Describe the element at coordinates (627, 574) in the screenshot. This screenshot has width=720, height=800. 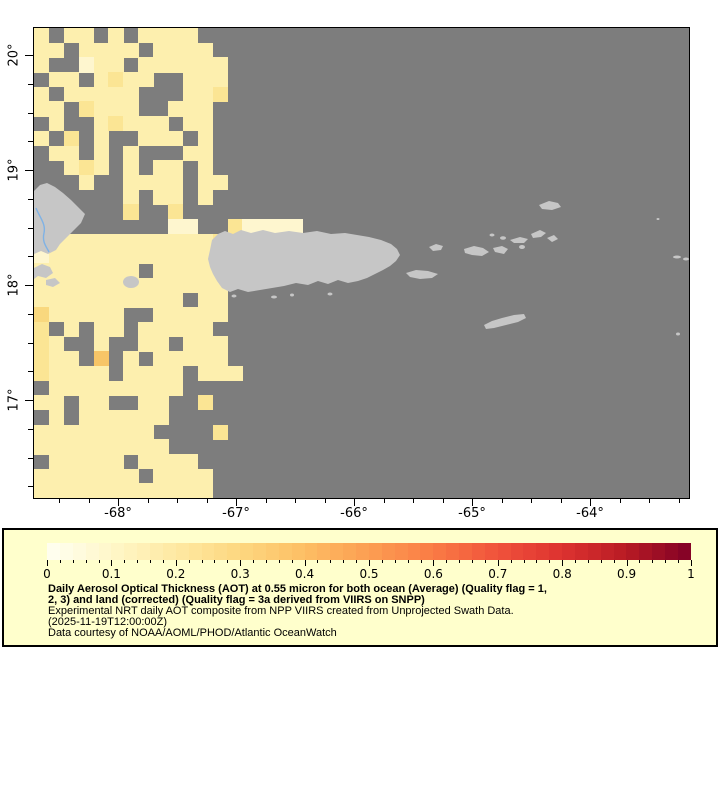
I see `colorbar-tick-label: 0.9` at that location.